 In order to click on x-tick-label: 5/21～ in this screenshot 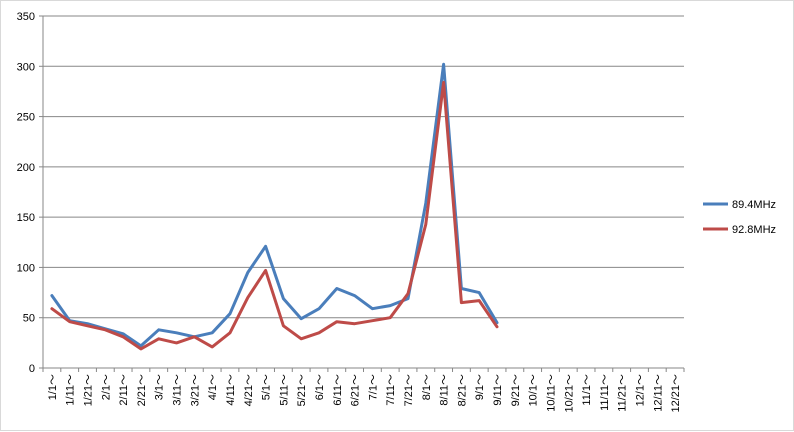, I will do `click(302, 390)`.